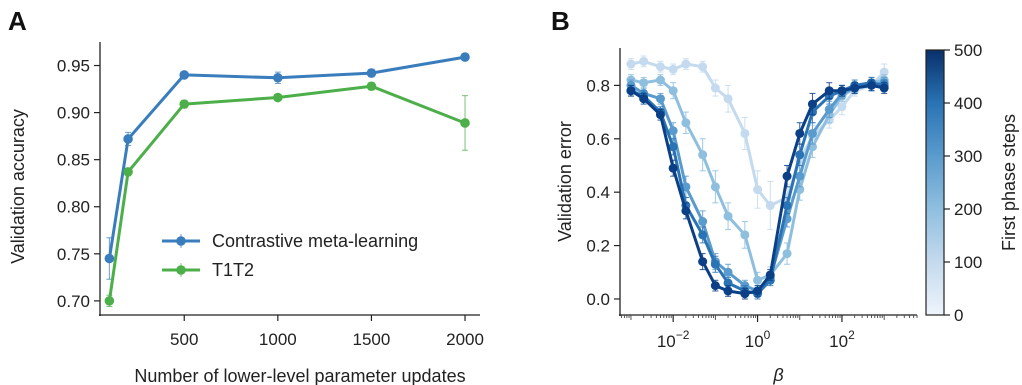 This screenshot has height=385, width=1022. What do you see at coordinates (842, 339) in the screenshot?
I see `xtick-label-b: 10²` at bounding box center [842, 339].